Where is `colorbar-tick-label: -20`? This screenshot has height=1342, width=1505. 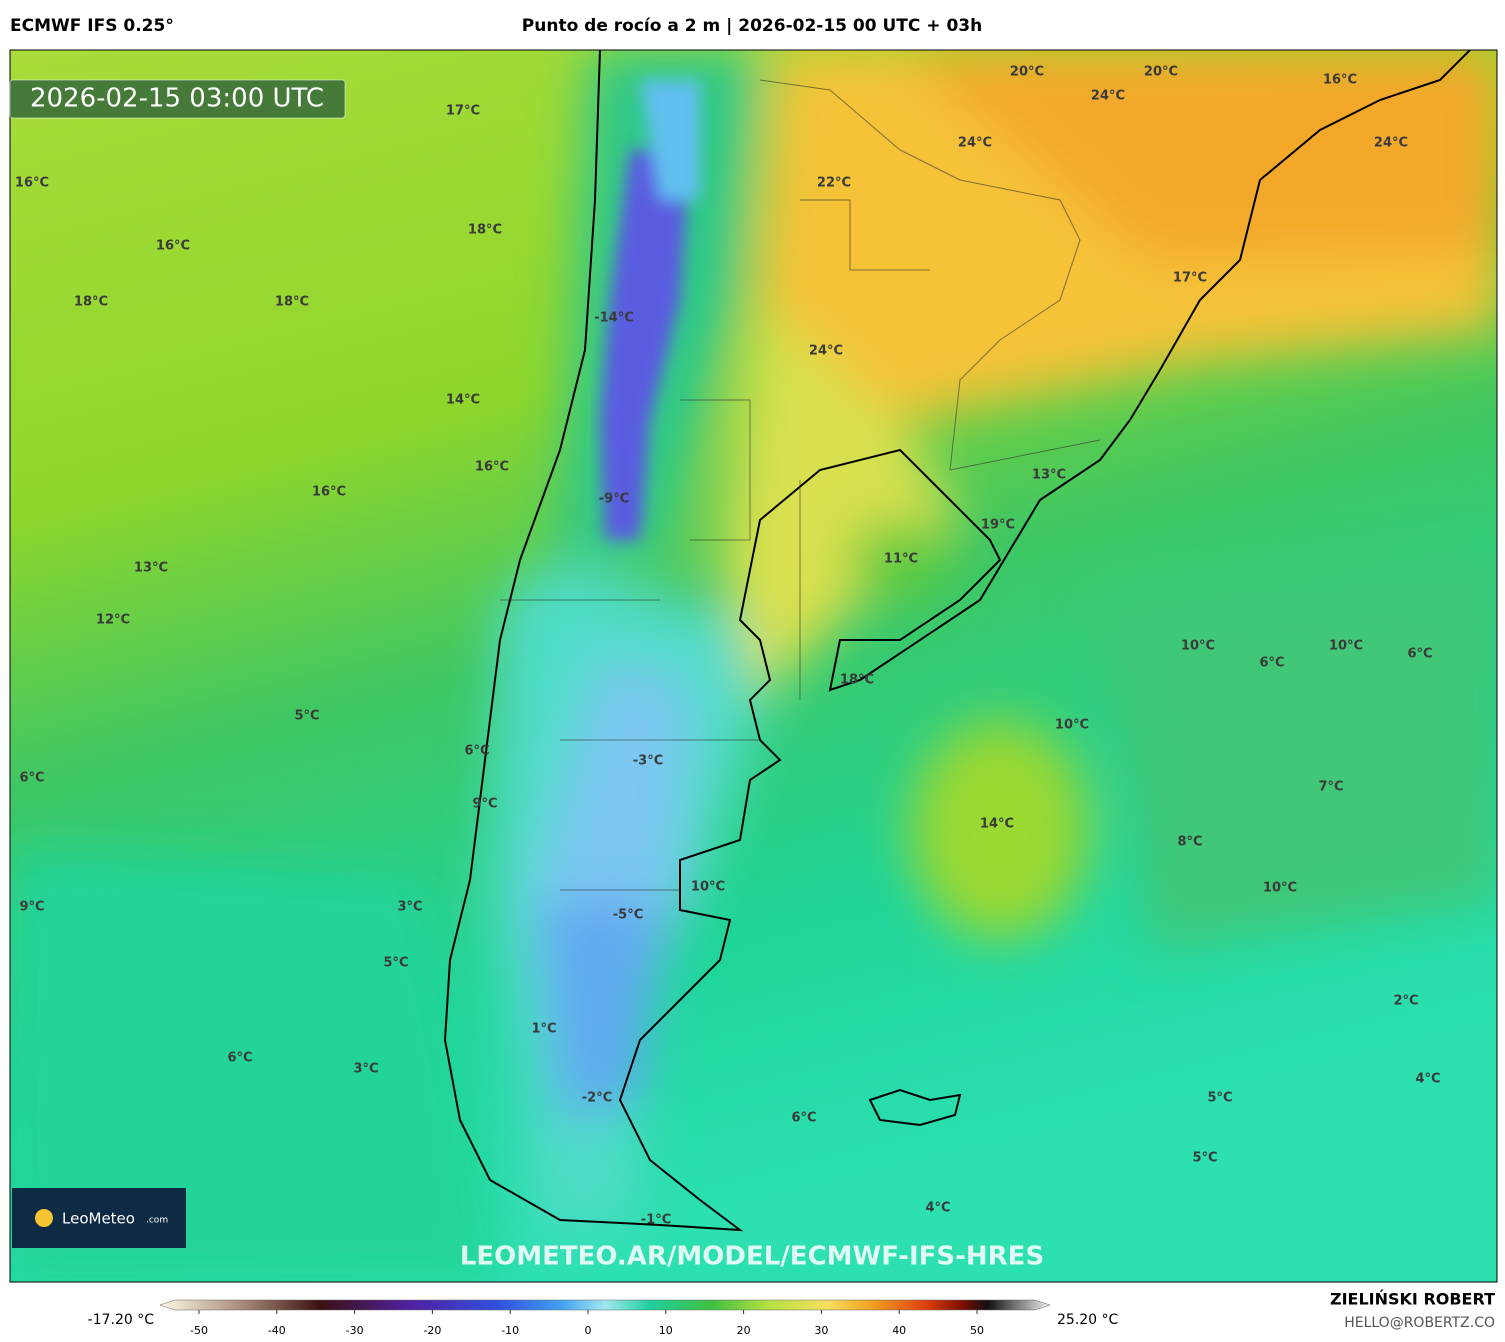 colorbar-tick-label: -20 is located at coordinates (432, 1330).